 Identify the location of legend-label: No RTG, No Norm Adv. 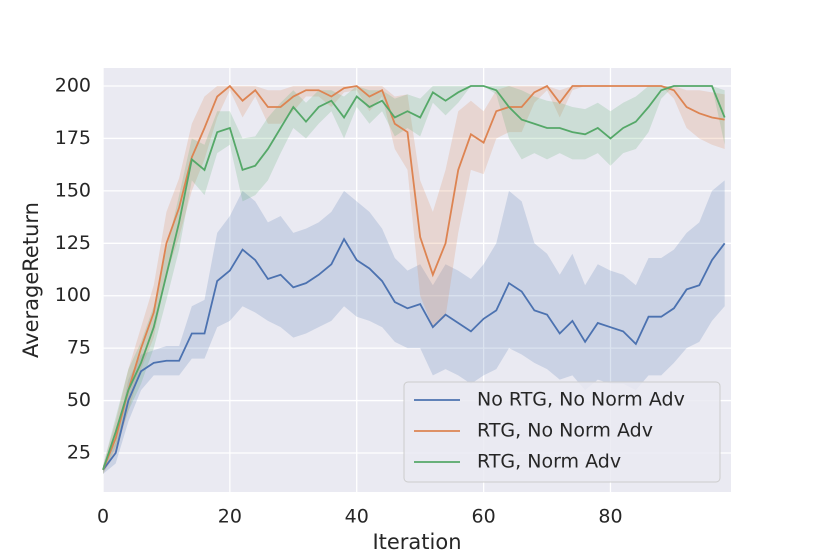
(581, 400).